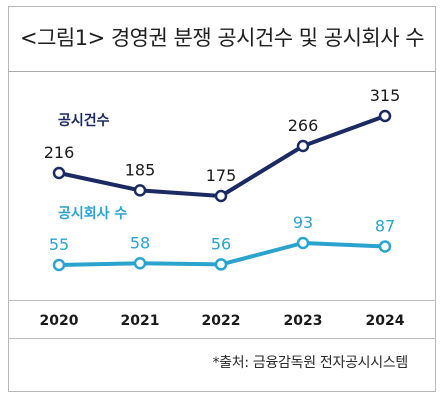  Describe the element at coordinates (385, 95) in the screenshot. I see `data-label-0-4: 315` at that location.